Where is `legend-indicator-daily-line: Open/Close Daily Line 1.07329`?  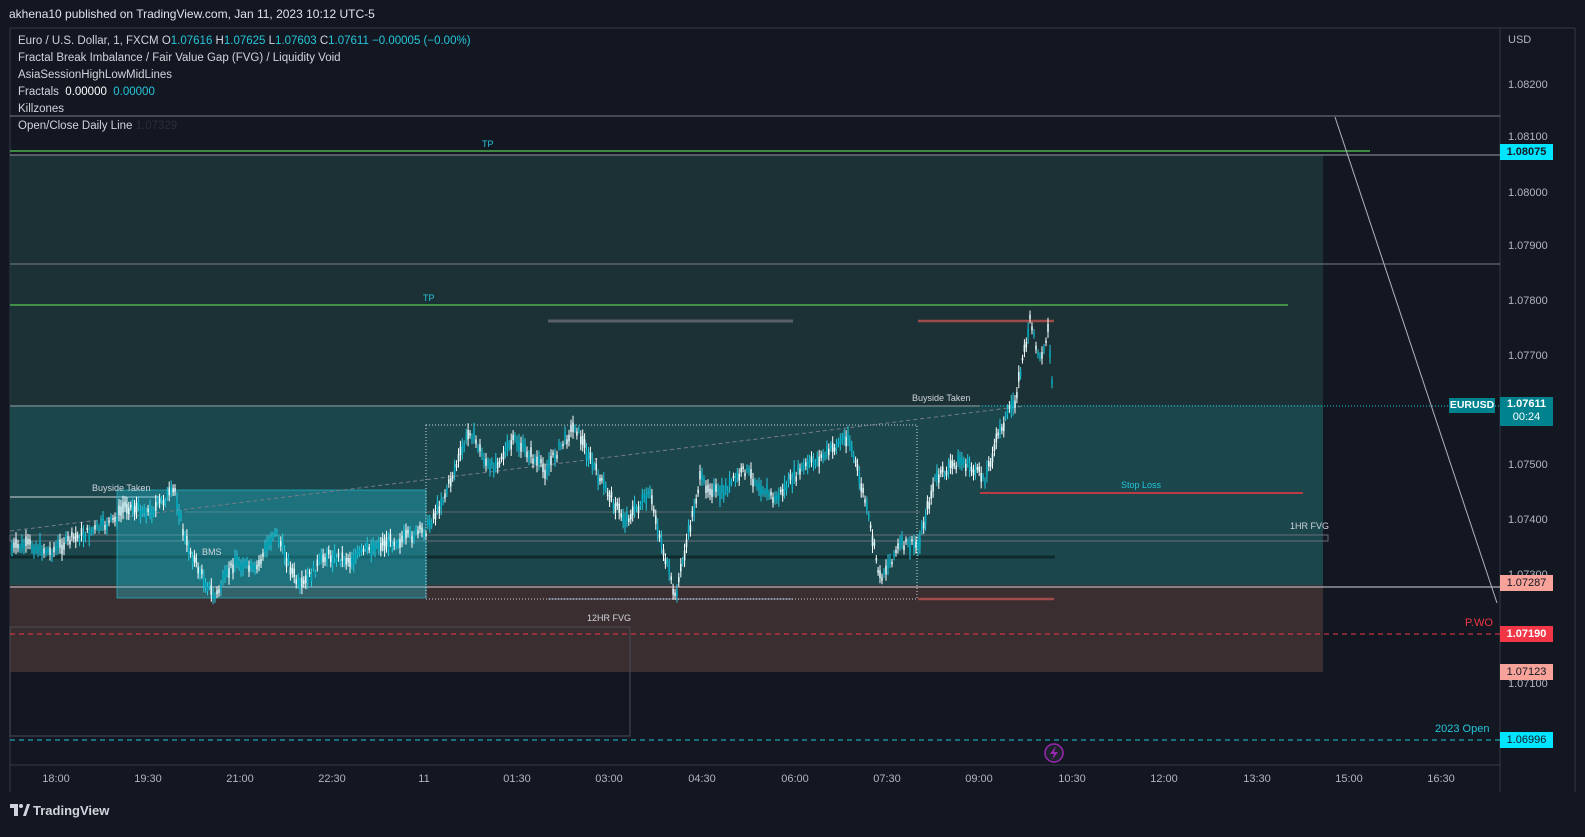
legend-indicator-daily-line: Open/Close Daily Line 1.07329 is located at coordinates (97, 126).